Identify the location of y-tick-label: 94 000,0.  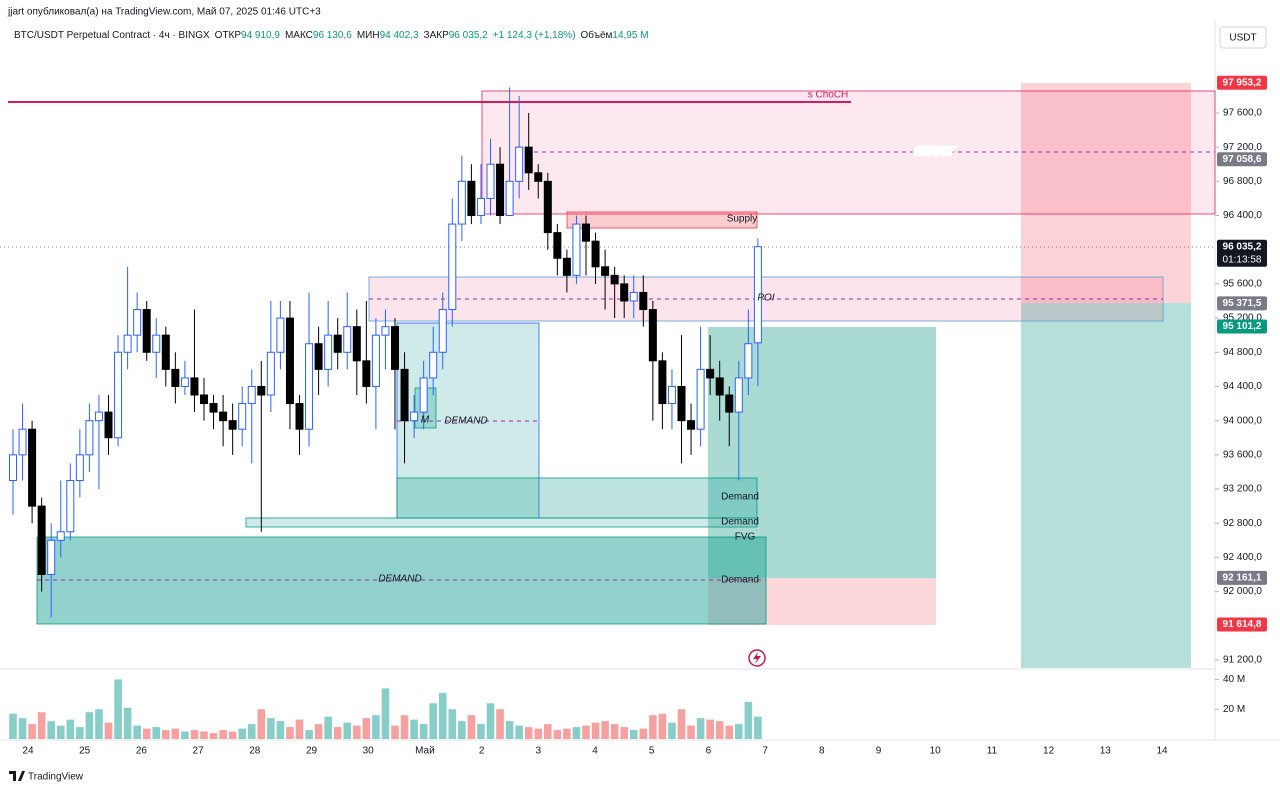
(1242, 420).